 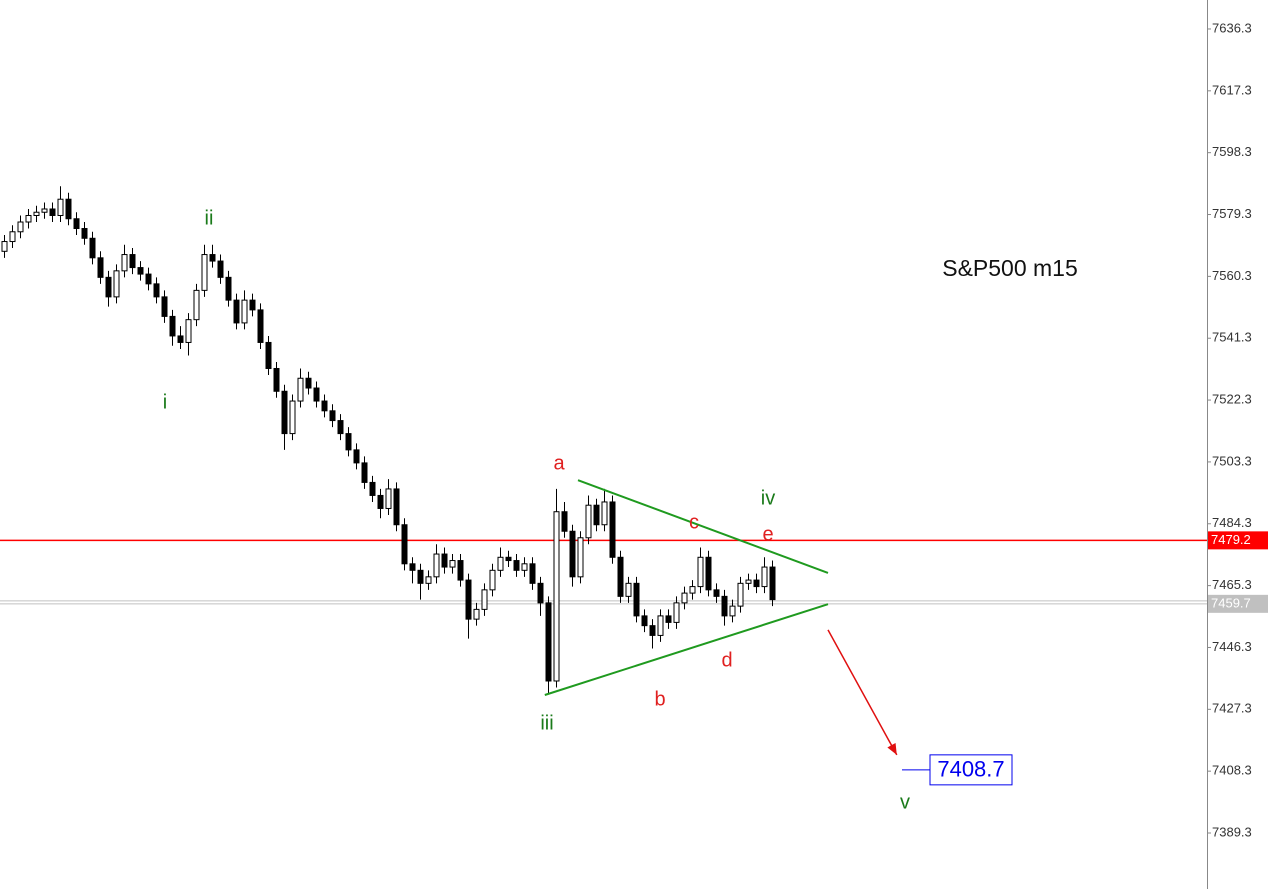 What do you see at coordinates (559, 463) in the screenshot?
I see `wave-label: a` at bounding box center [559, 463].